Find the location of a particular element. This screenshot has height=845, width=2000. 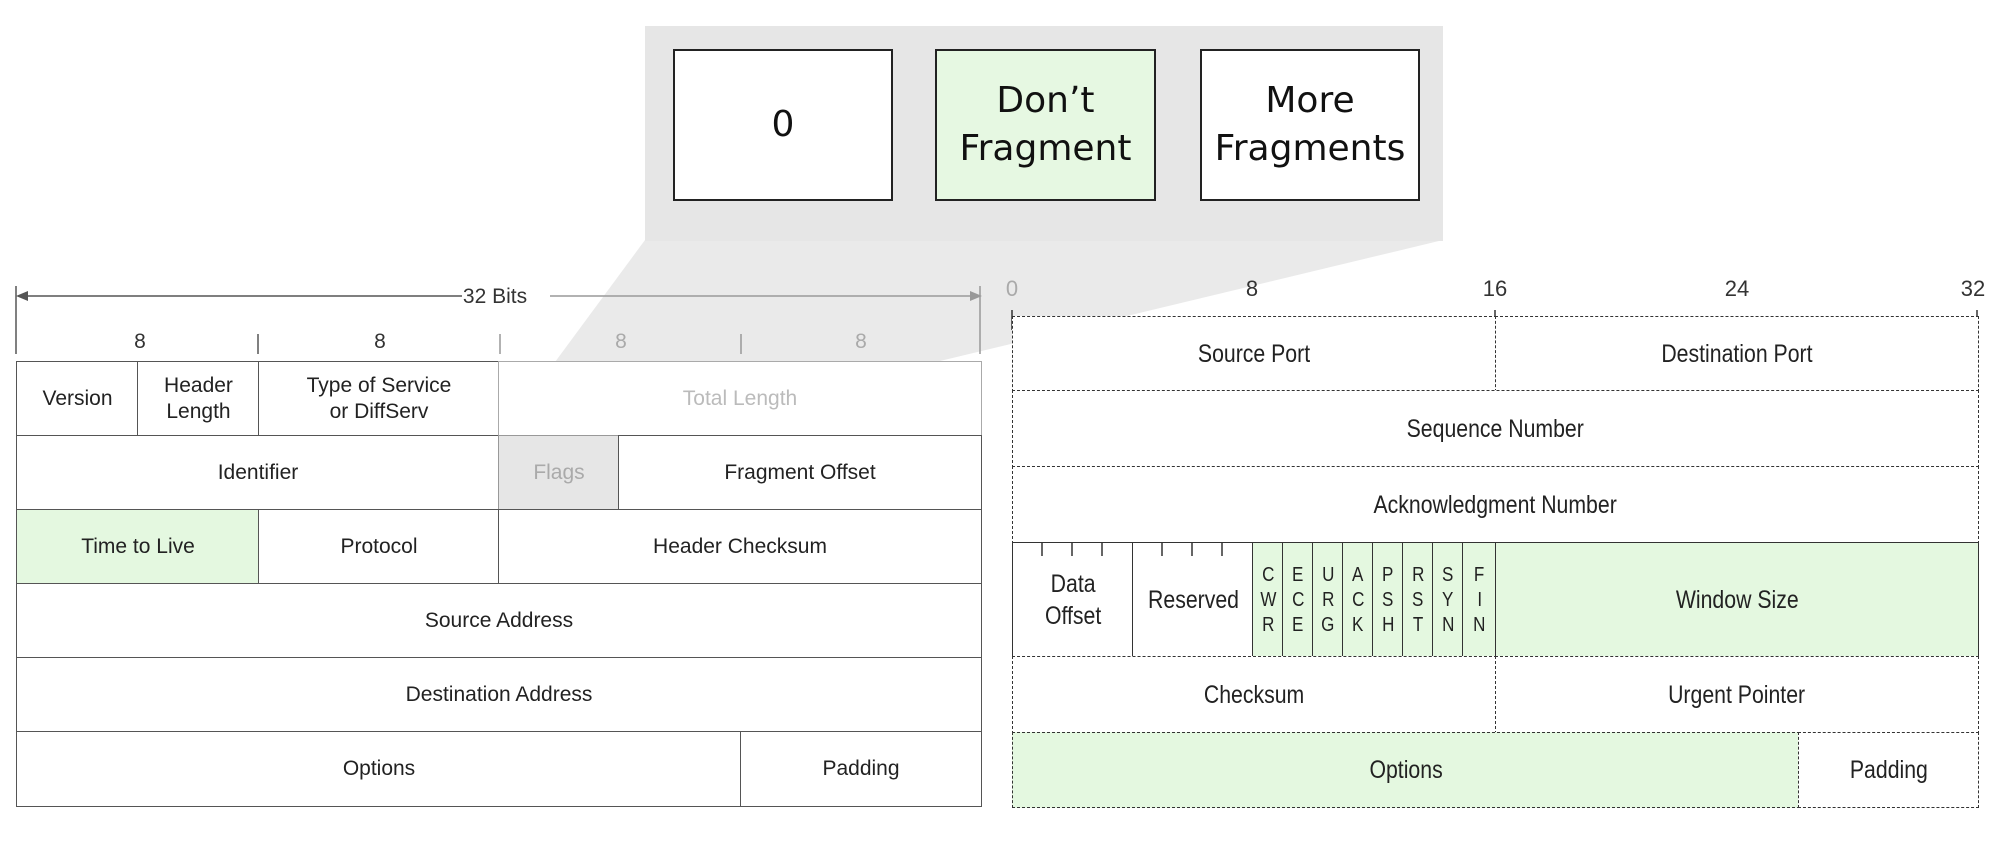

ipv4-flags-label: Flags is located at coordinates (559, 472).